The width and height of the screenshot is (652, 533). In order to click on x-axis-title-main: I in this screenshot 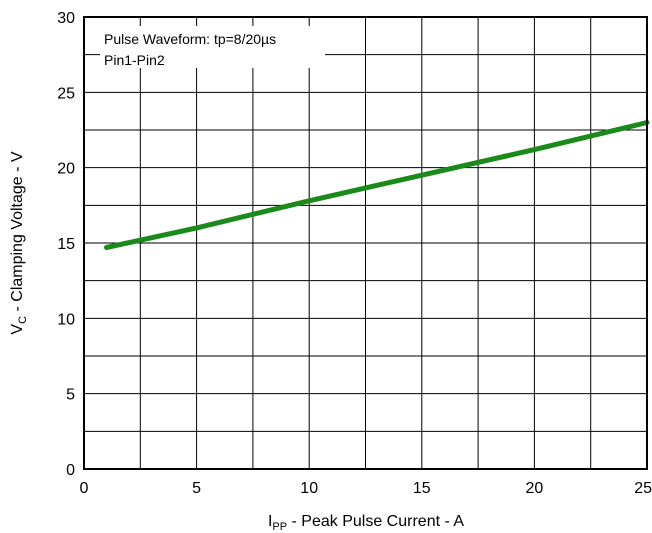, I will do `click(270, 521)`.